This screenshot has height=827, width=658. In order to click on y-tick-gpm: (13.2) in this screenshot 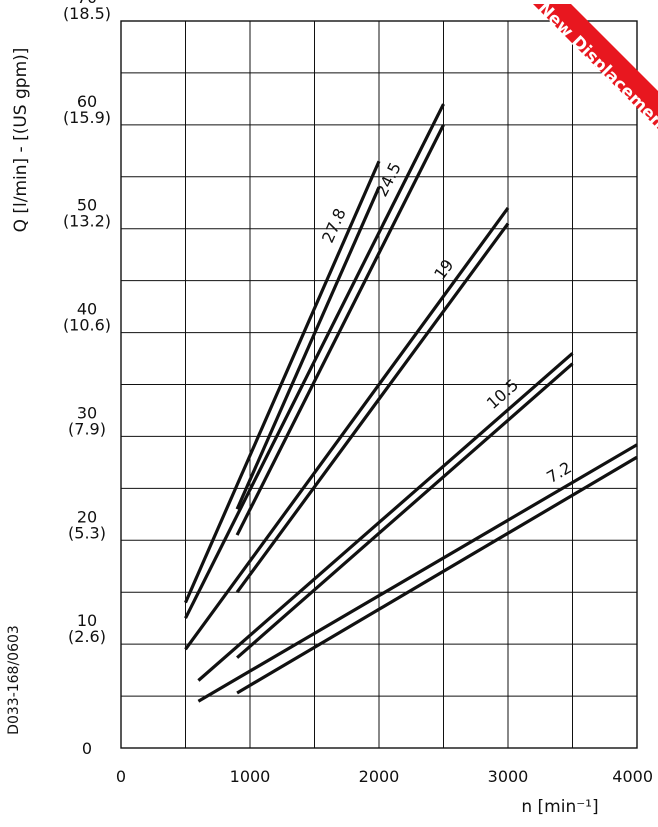, I will do `click(87, 221)`.